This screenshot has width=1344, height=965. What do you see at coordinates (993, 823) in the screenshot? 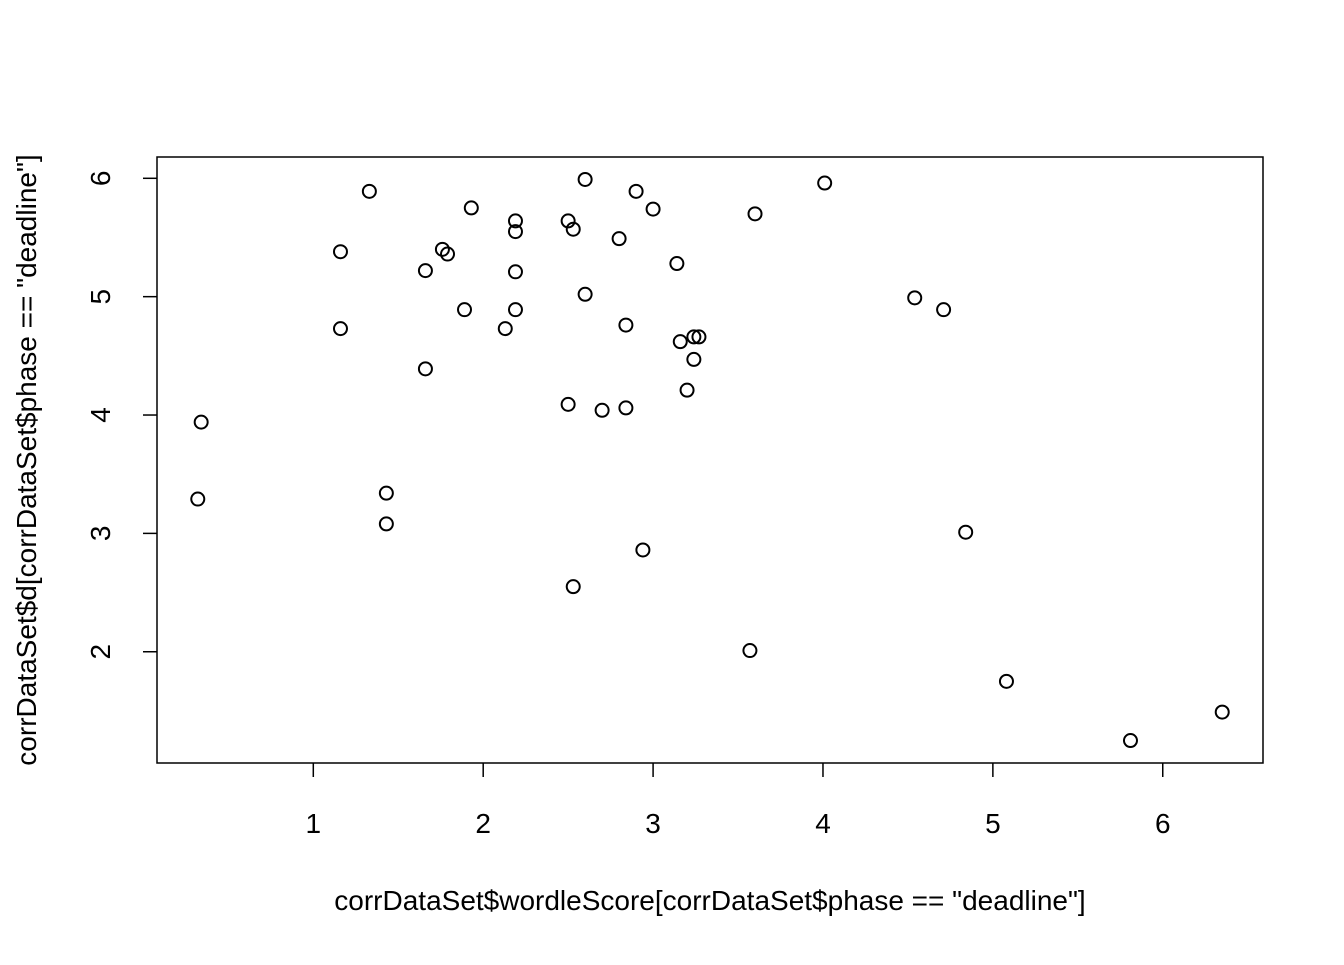
I see `x-tick-label: 5` at bounding box center [993, 823].